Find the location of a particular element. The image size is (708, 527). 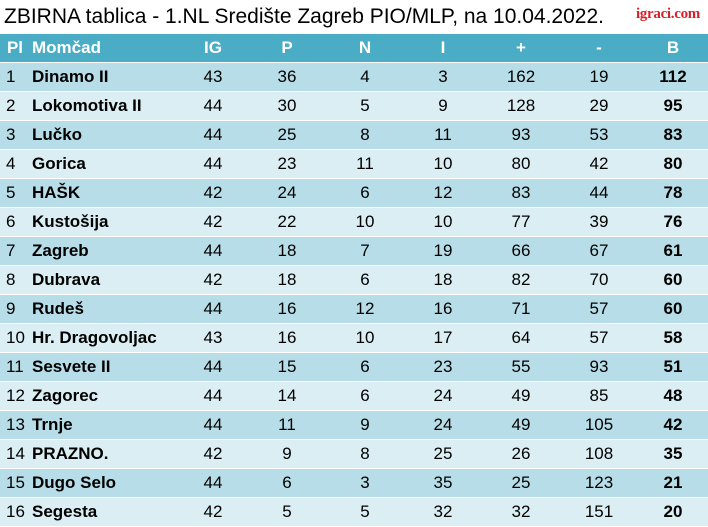

header-points: B is located at coordinates (673, 48).